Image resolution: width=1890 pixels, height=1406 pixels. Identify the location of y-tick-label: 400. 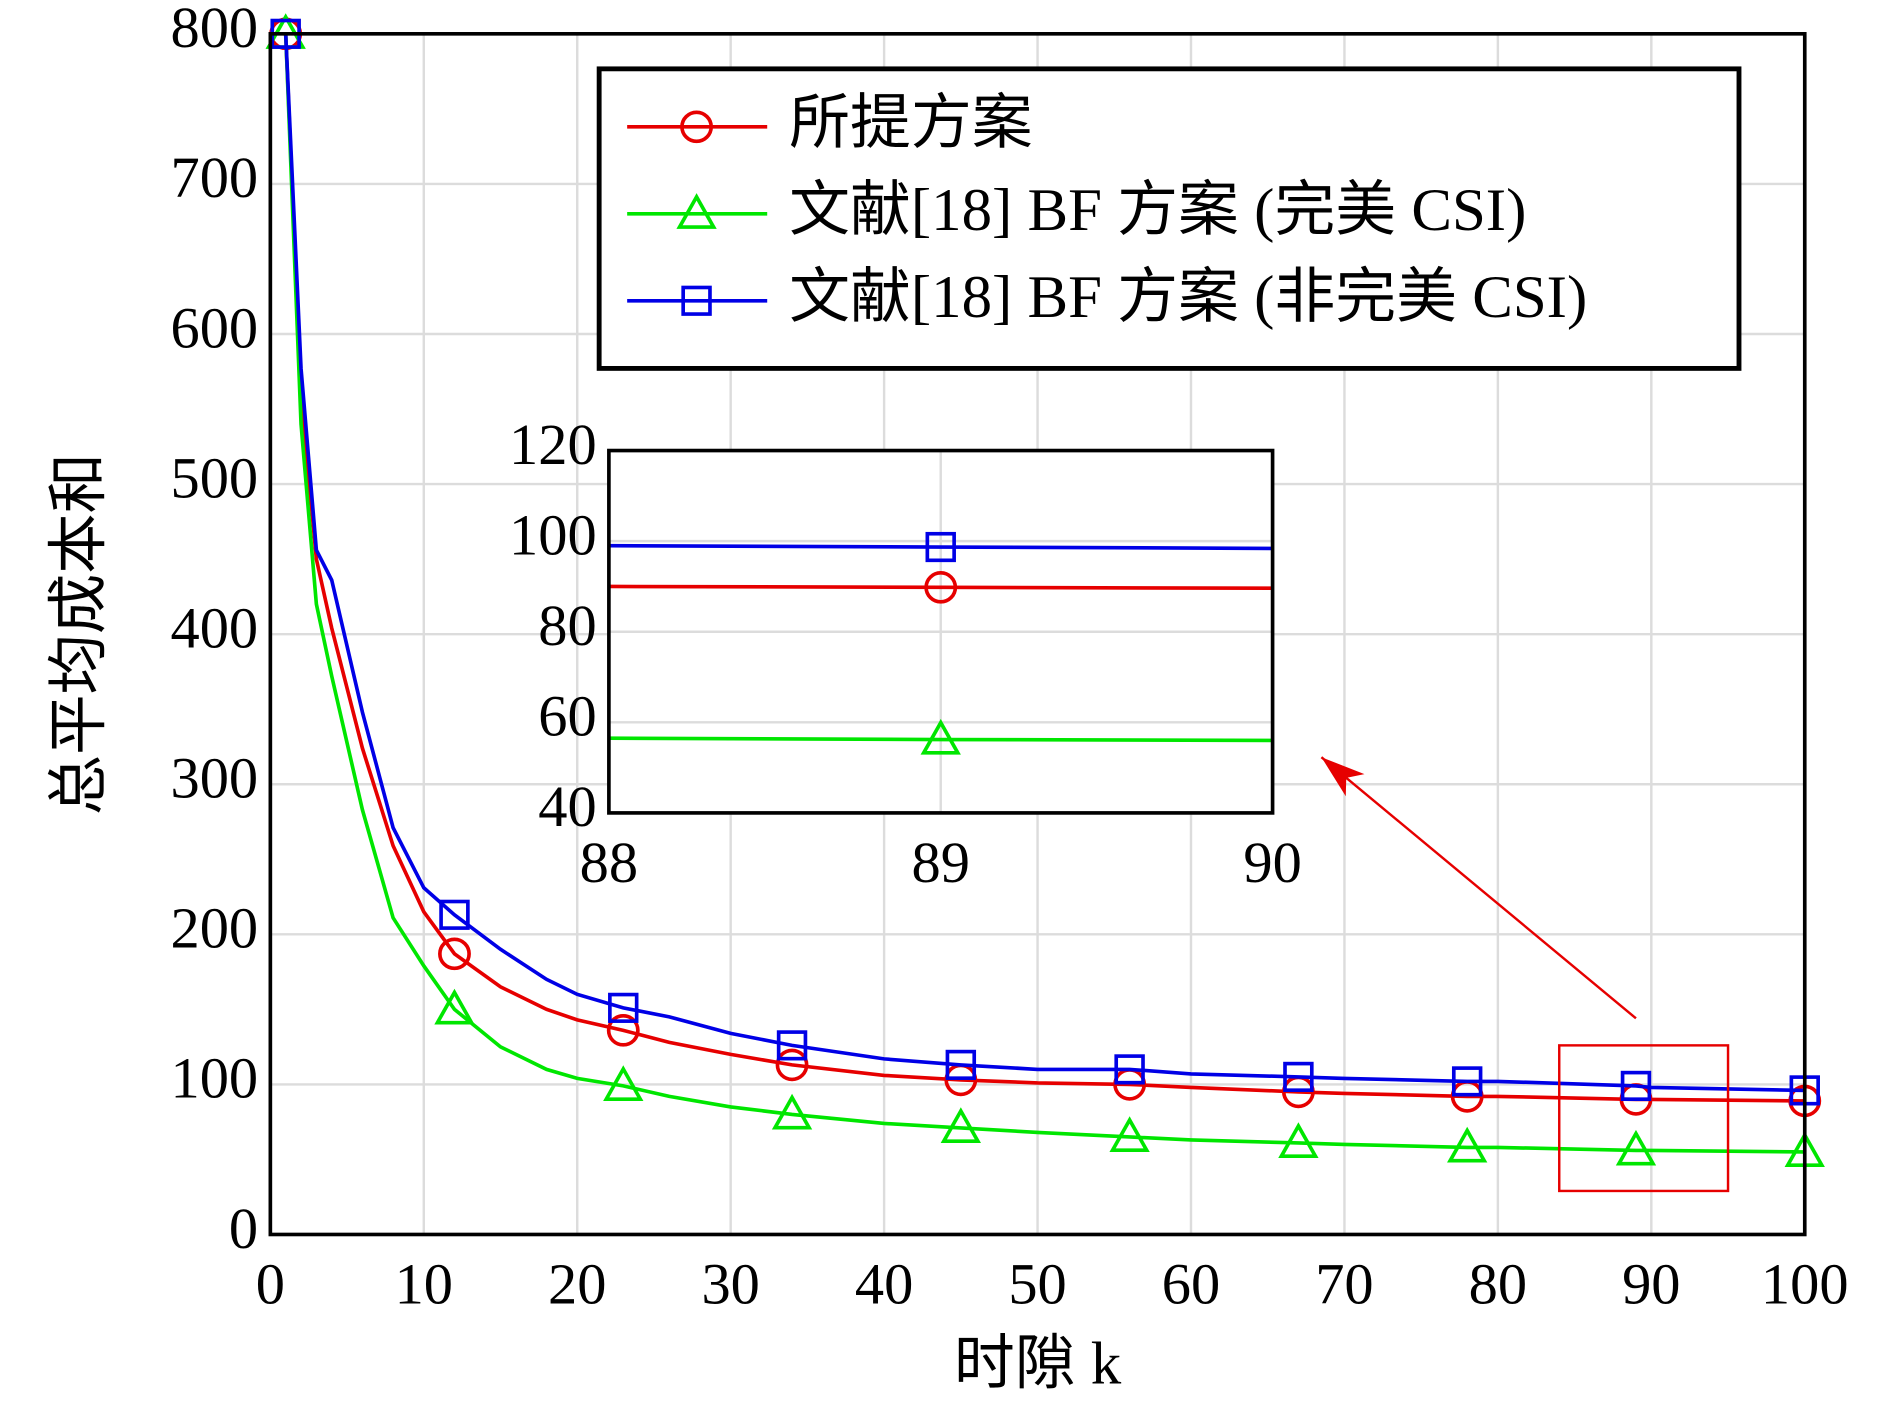
(215, 628).